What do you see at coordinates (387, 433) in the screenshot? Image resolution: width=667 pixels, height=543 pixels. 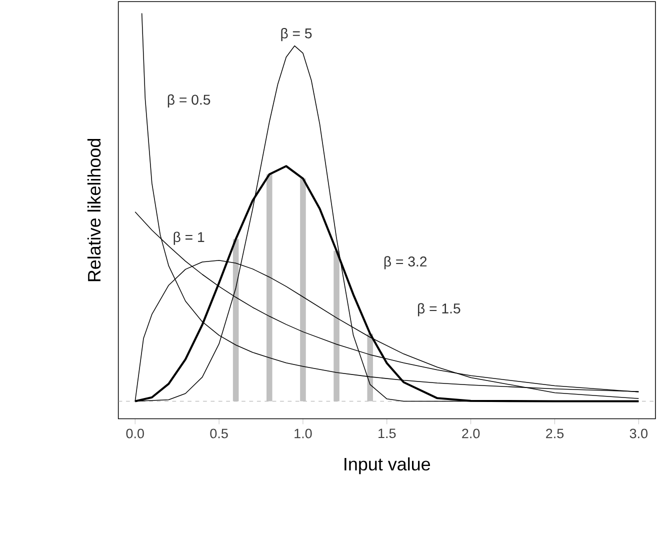 I see `x-tick-label: 1.5` at bounding box center [387, 433].